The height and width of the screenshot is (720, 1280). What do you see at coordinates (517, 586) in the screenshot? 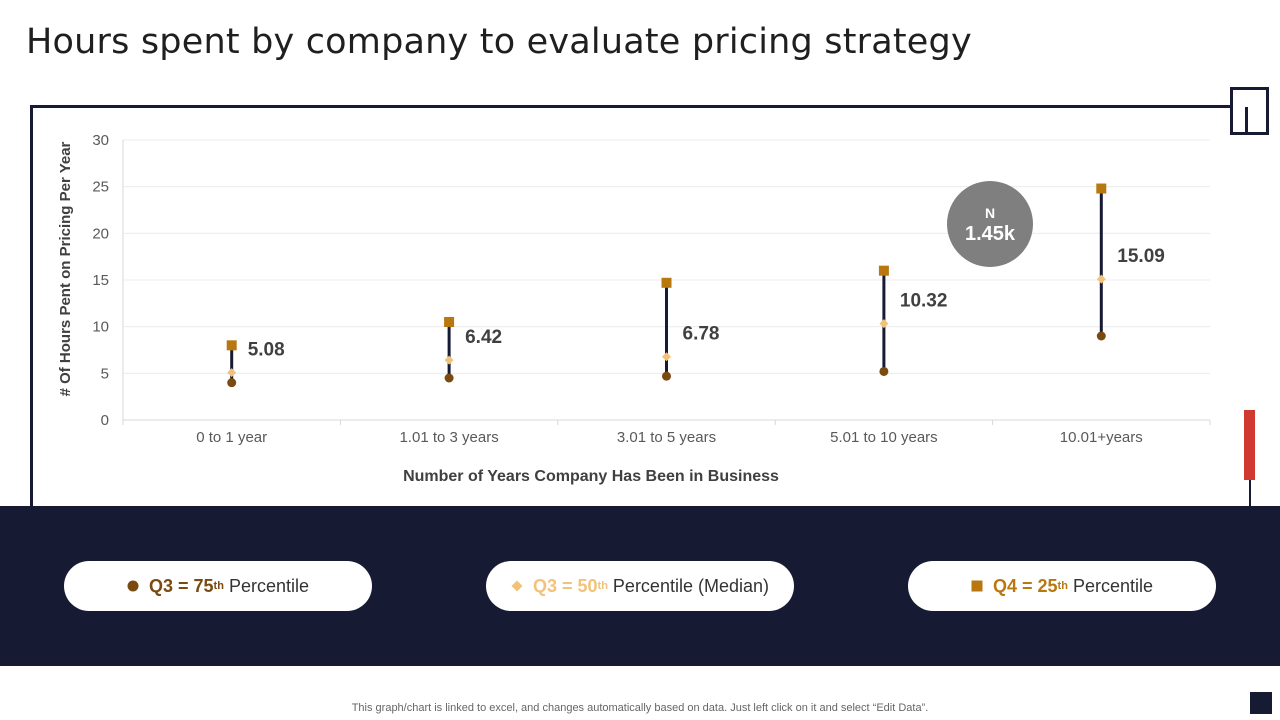
I see `diamond-marker-icon` at bounding box center [517, 586].